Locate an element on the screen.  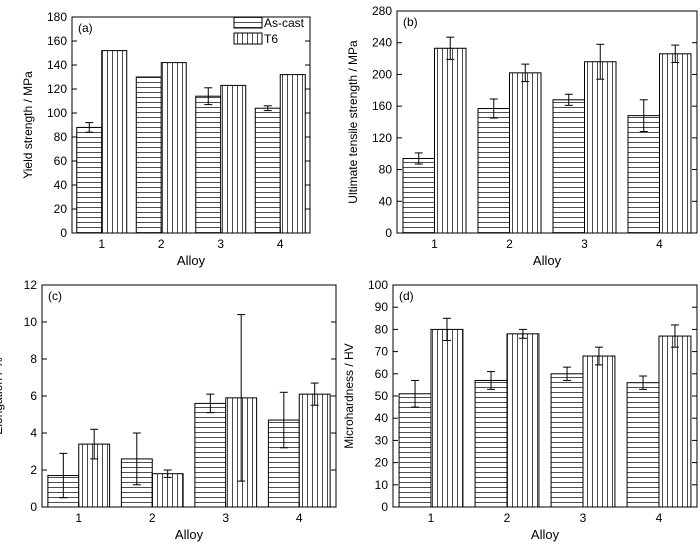
y-tick-label: 100 is located at coordinates (378, 285).